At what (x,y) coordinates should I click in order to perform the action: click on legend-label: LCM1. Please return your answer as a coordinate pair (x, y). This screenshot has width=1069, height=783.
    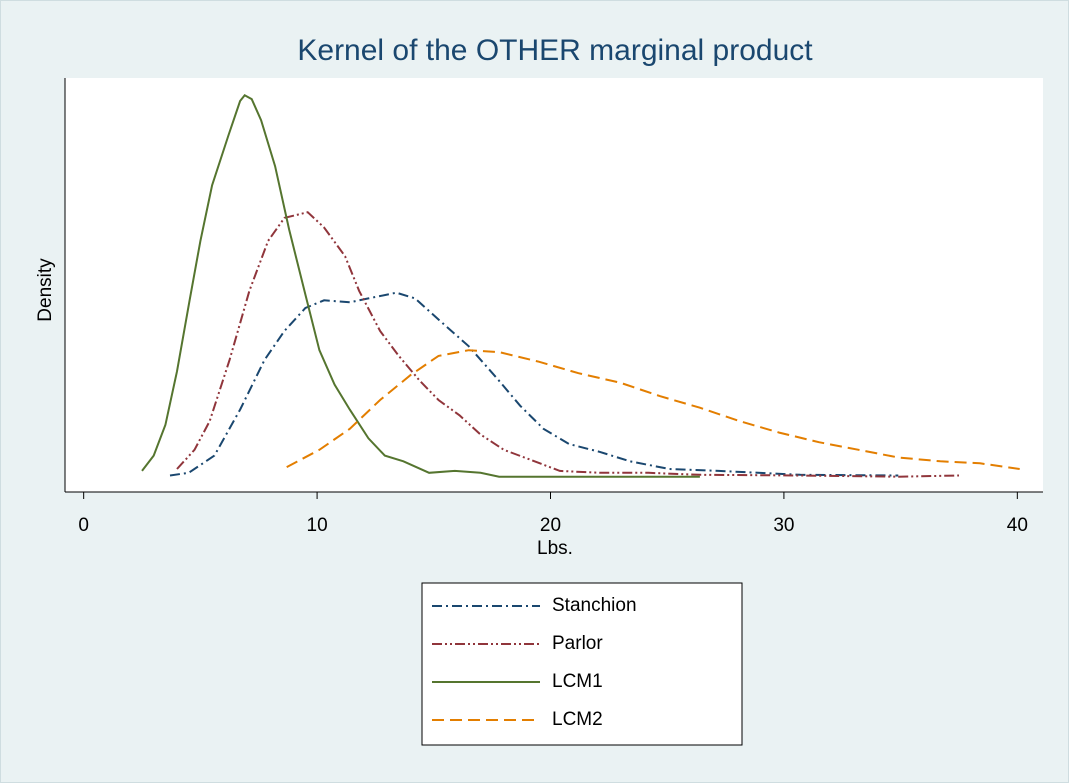
    Looking at the image, I should click on (577, 681).